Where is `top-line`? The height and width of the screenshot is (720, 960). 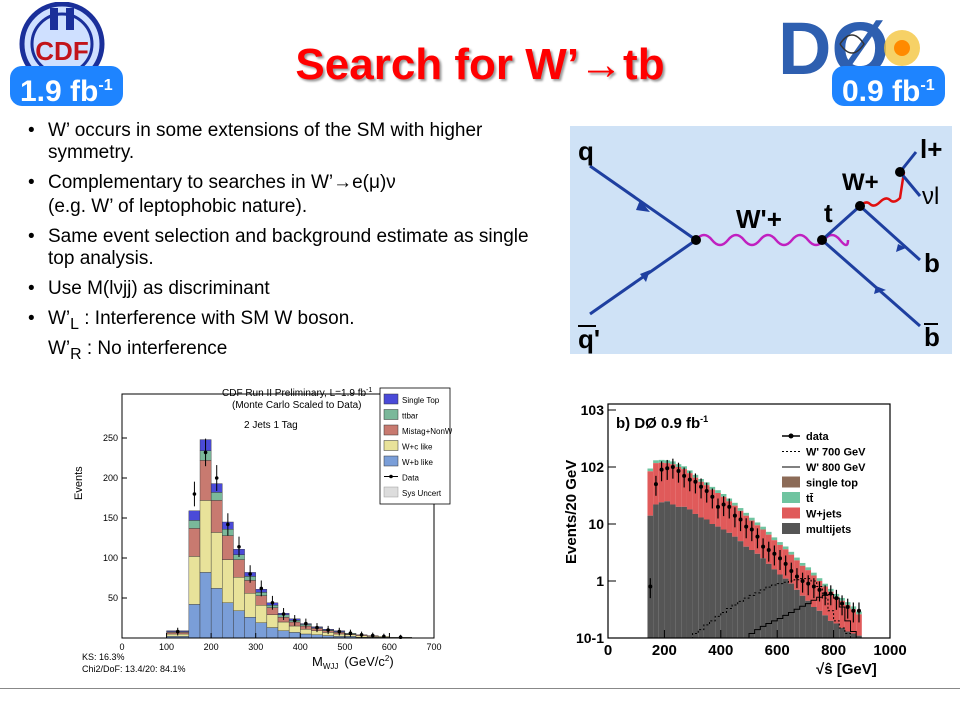 top-line is located at coordinates (841, 223).